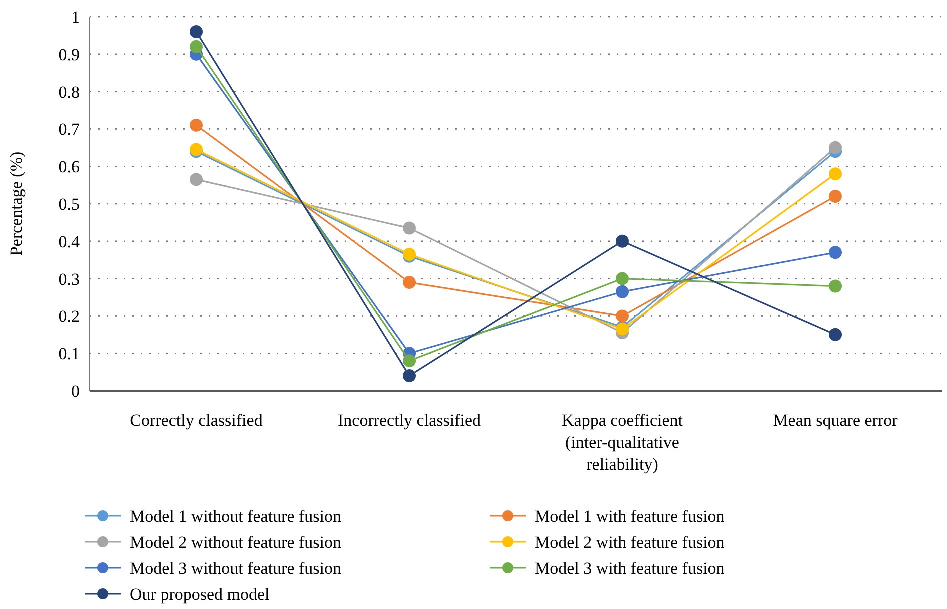 This screenshot has width=947, height=609. What do you see at coordinates (76, 391) in the screenshot?
I see `y-tick-label: 0` at bounding box center [76, 391].